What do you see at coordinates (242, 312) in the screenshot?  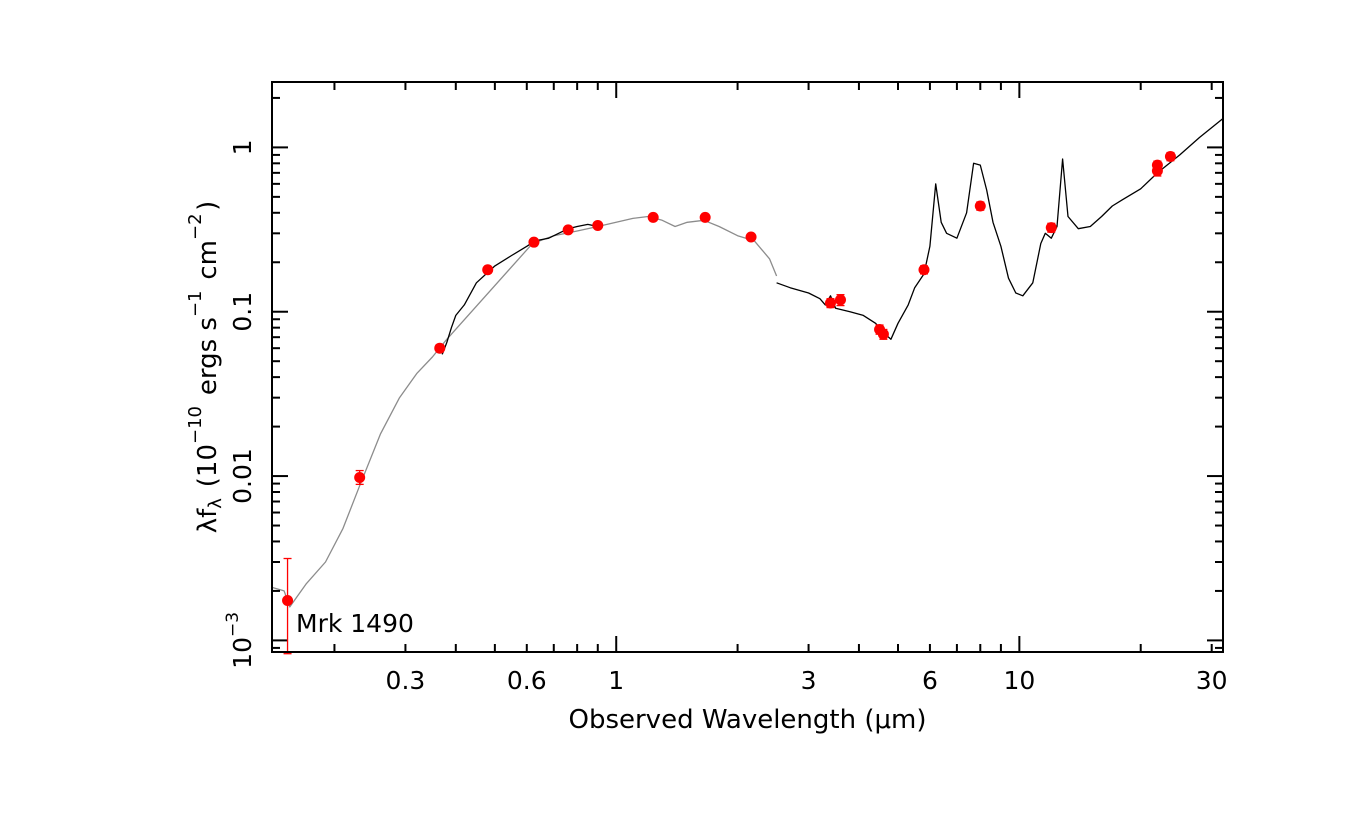 I see `y-tick-label: 0.1` at bounding box center [242, 312].